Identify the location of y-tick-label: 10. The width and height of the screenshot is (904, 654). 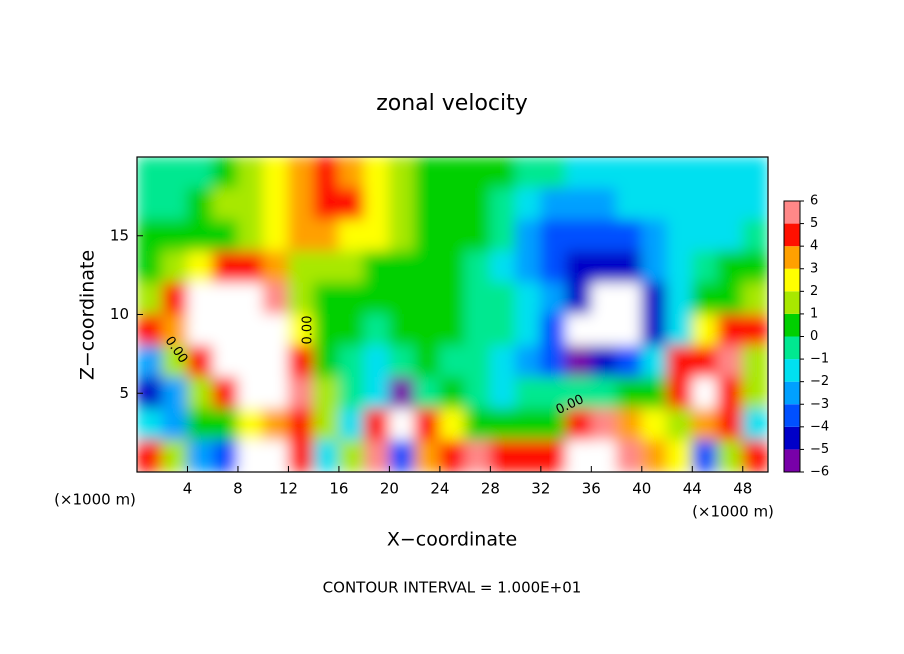
(119, 314).